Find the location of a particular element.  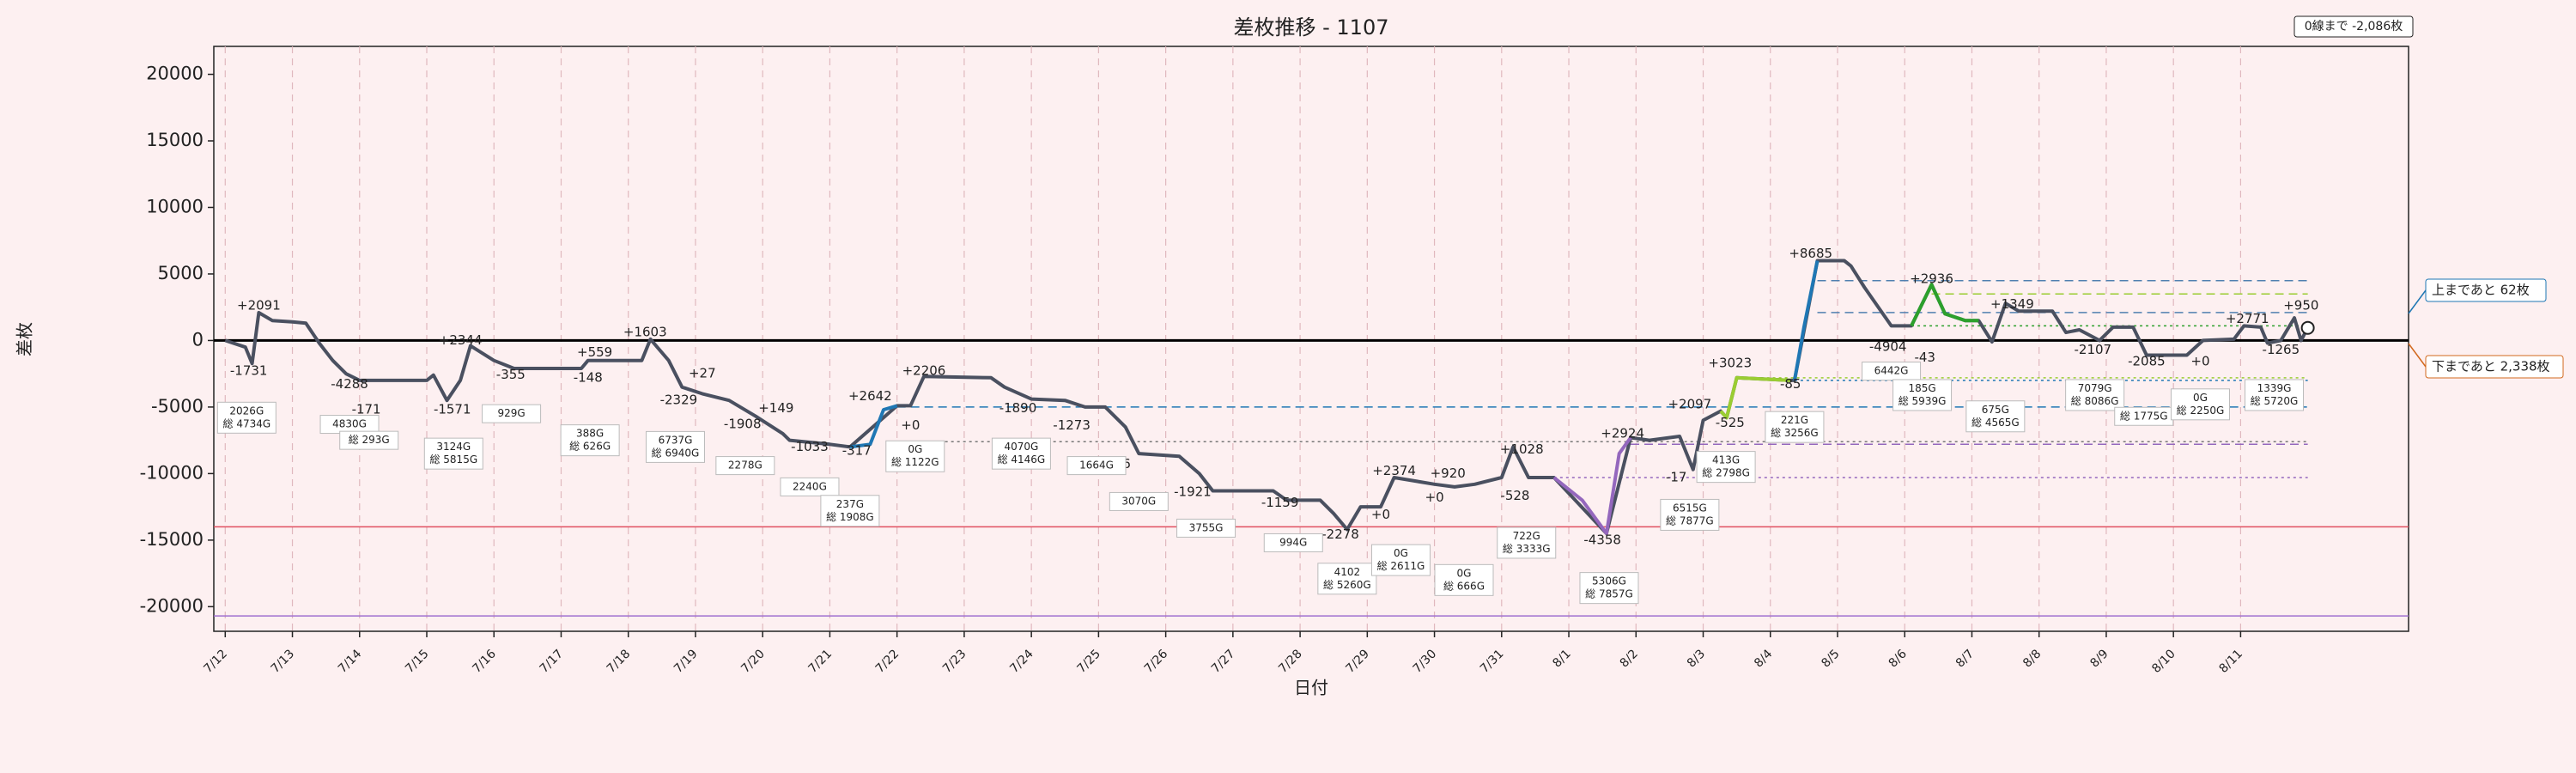

value-label: +2097 is located at coordinates (1689, 403).